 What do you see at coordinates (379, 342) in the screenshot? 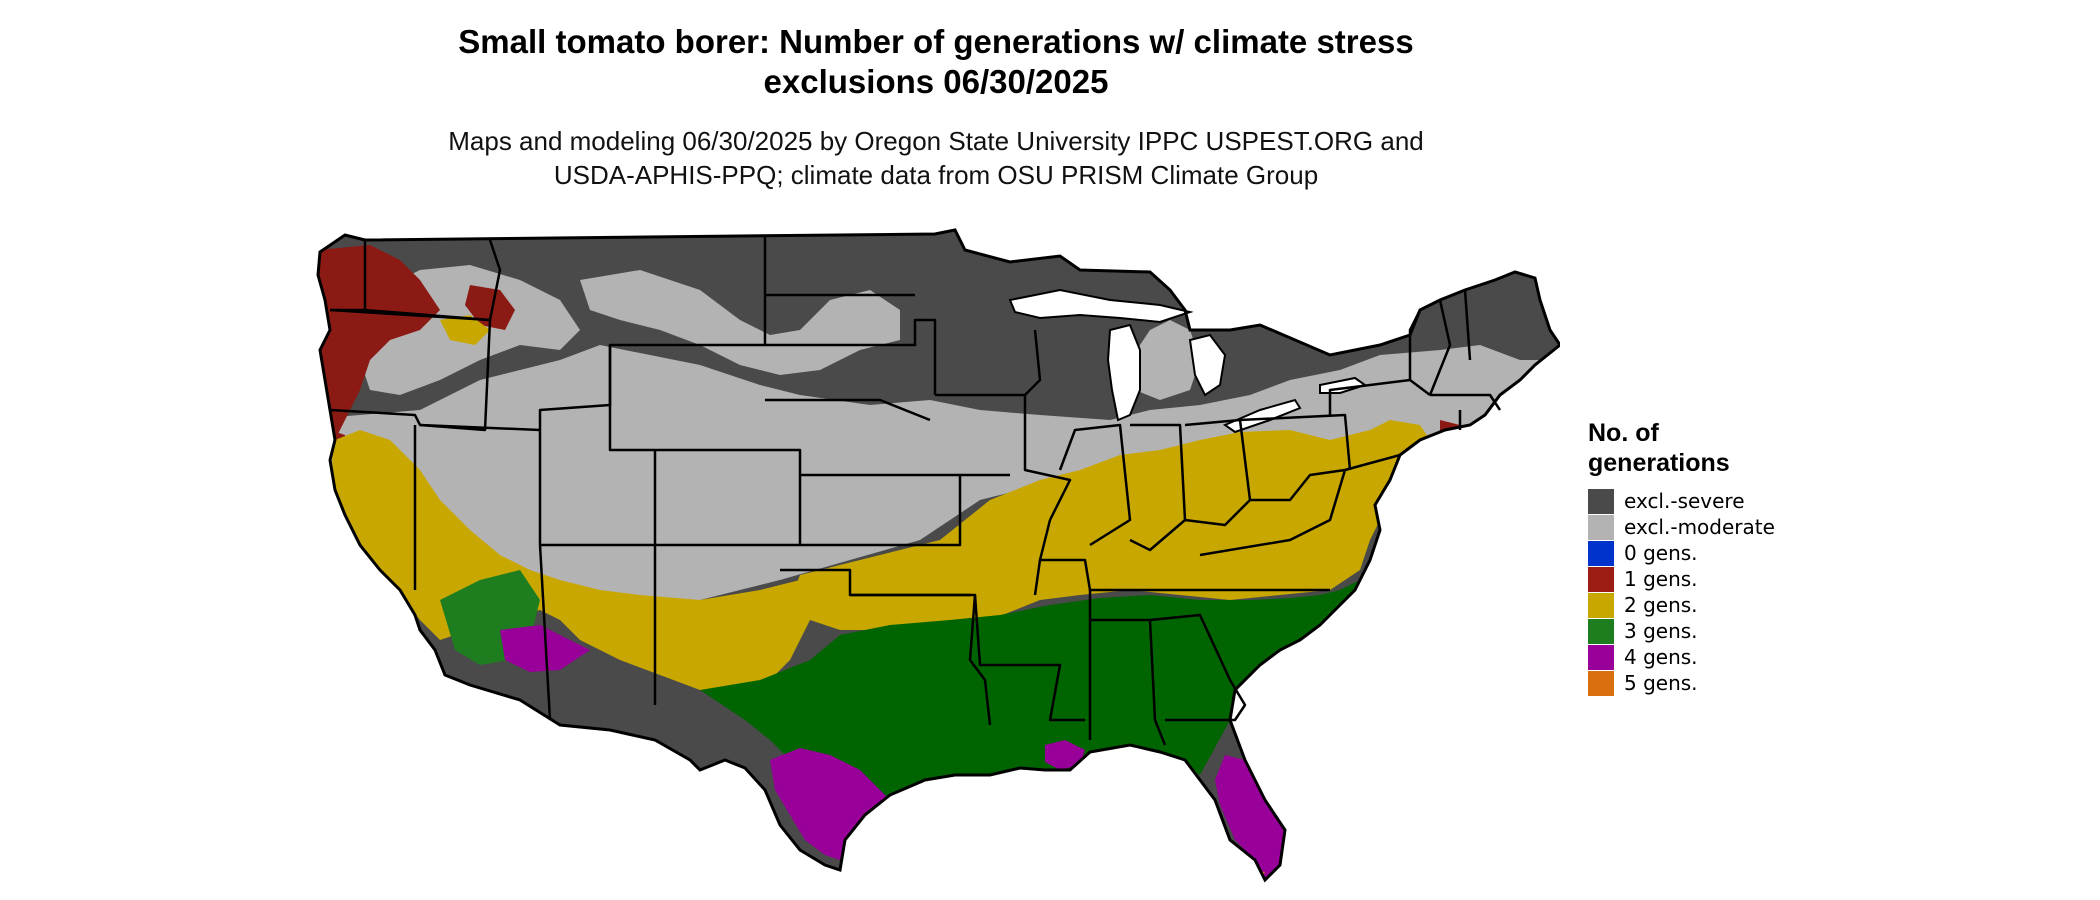
I see `zone-one-gen-pnw` at bounding box center [379, 342].